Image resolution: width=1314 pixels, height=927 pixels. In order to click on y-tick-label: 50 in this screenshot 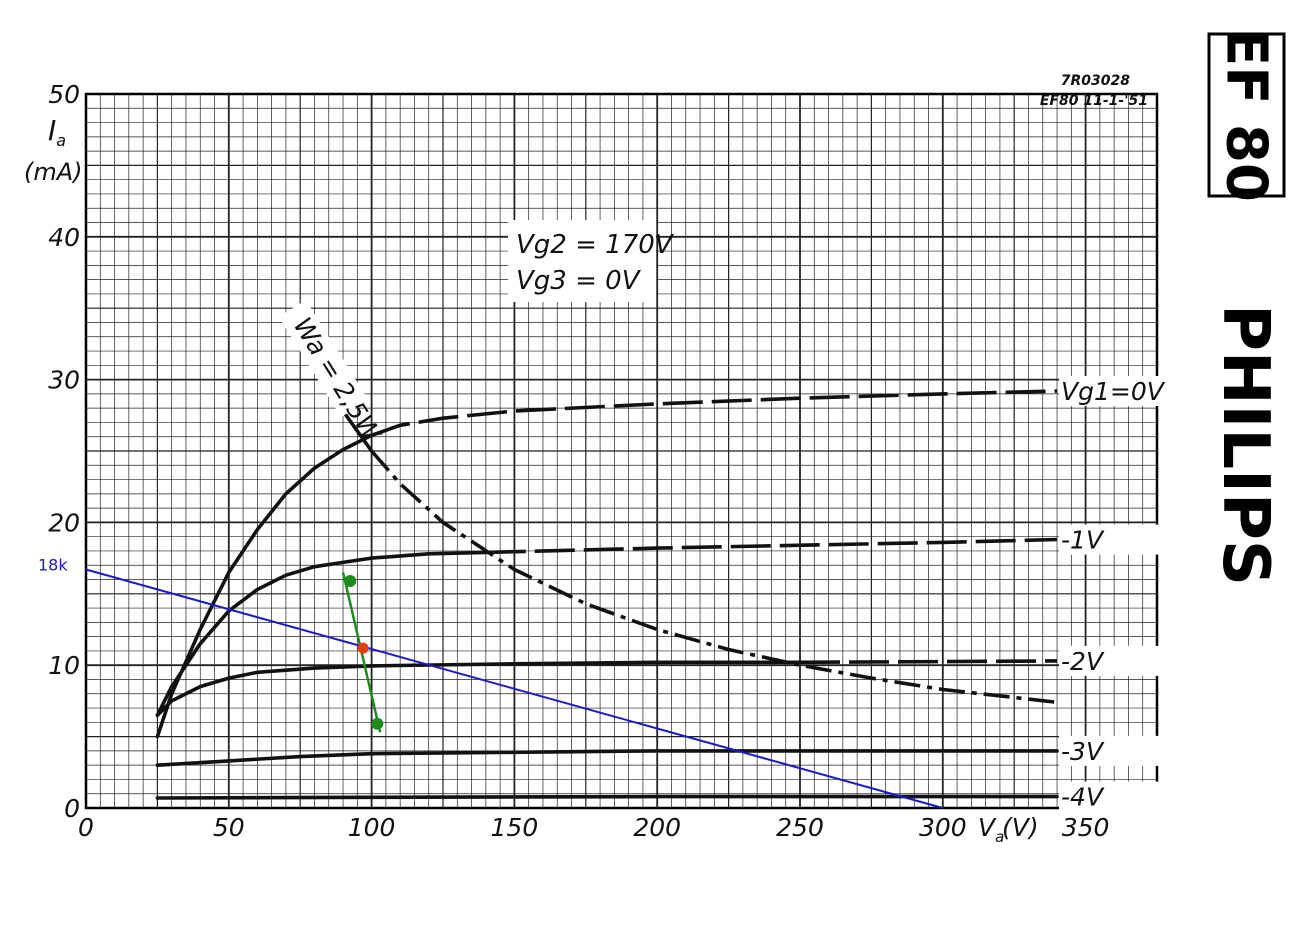, I will do `click(64, 94)`.